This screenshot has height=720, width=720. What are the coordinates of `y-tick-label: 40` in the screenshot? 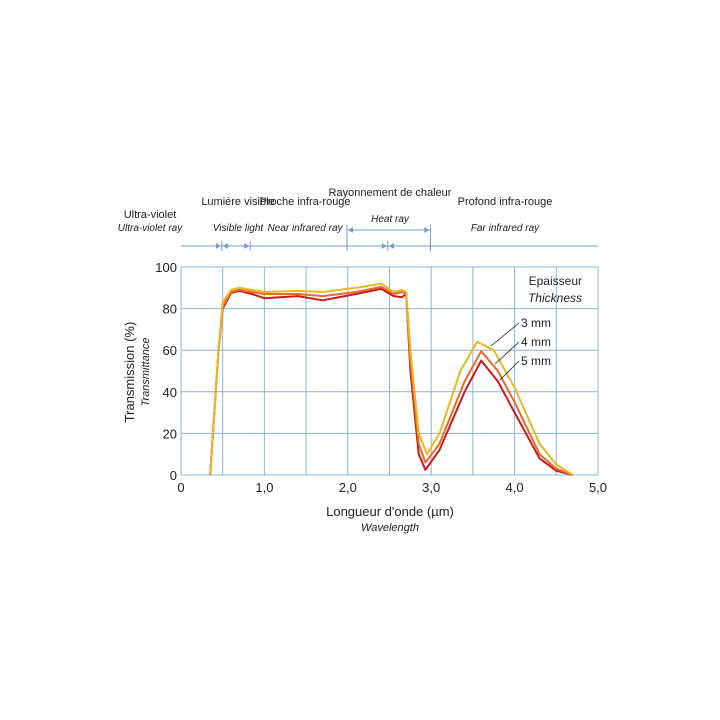 It's located at (170, 392).